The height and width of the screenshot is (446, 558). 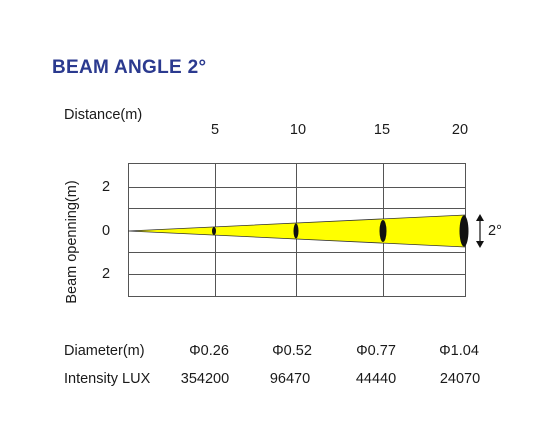 What do you see at coordinates (104, 351) in the screenshot?
I see `diameter-label: Diameter(m)` at bounding box center [104, 351].